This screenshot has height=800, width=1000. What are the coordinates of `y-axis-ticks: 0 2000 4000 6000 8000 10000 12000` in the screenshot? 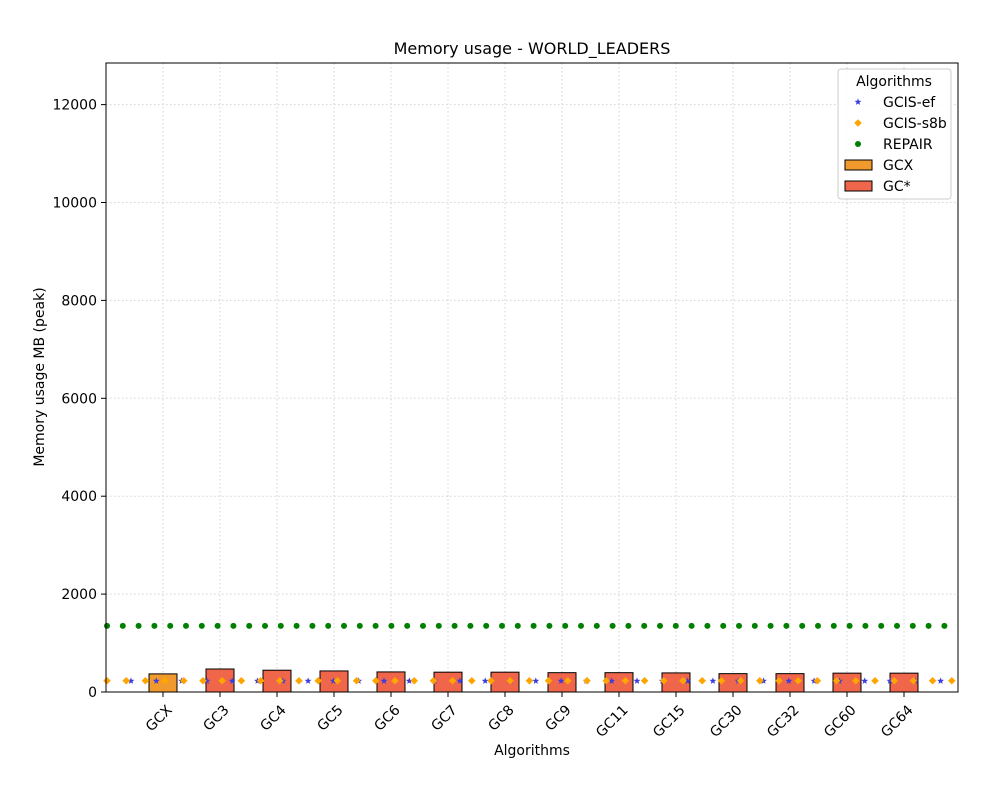 It's located at (79, 399).